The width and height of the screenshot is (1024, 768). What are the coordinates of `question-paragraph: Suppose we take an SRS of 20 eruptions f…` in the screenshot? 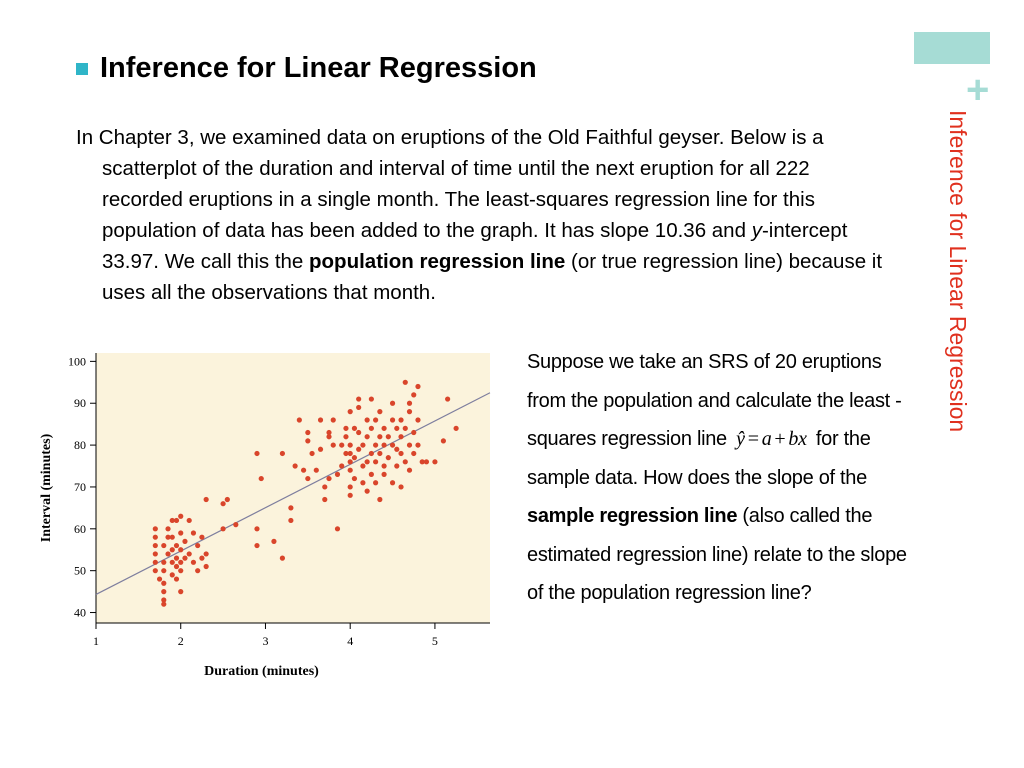 It's located at (717, 478).